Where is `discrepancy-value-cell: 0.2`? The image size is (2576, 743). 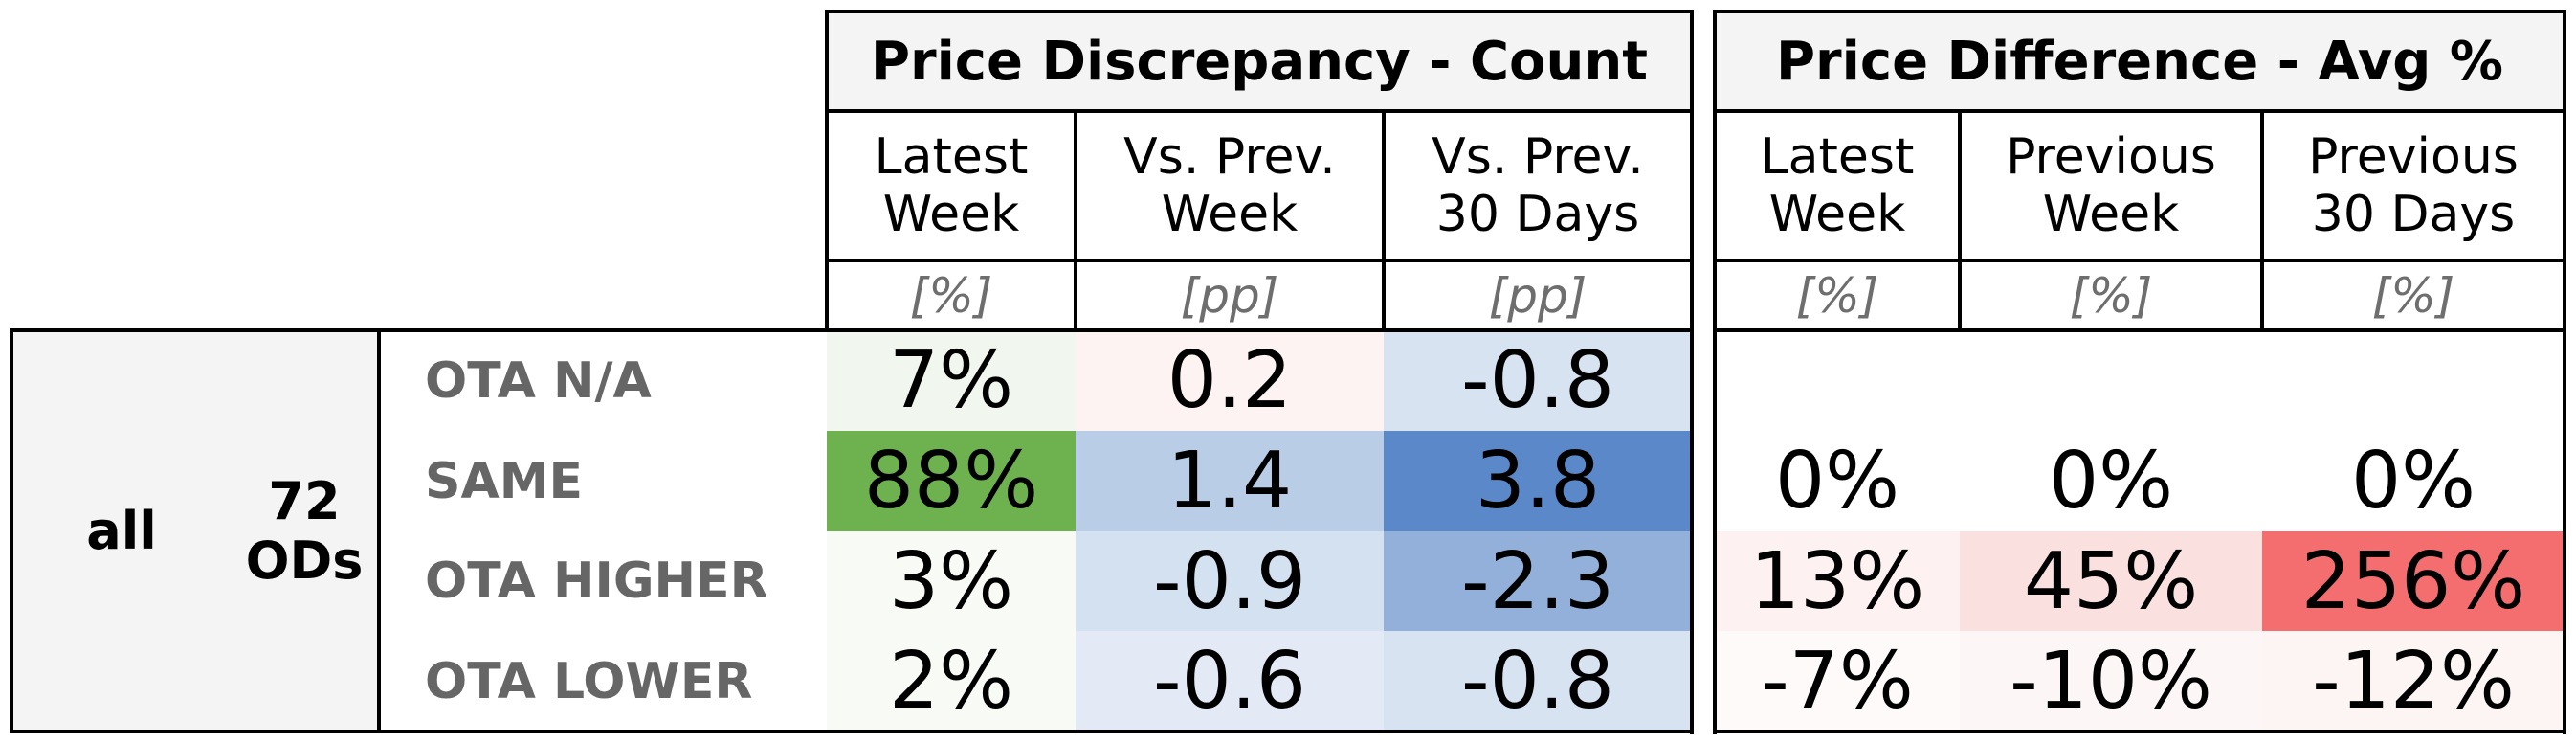 discrepancy-value-cell: 0.2 is located at coordinates (1230, 380).